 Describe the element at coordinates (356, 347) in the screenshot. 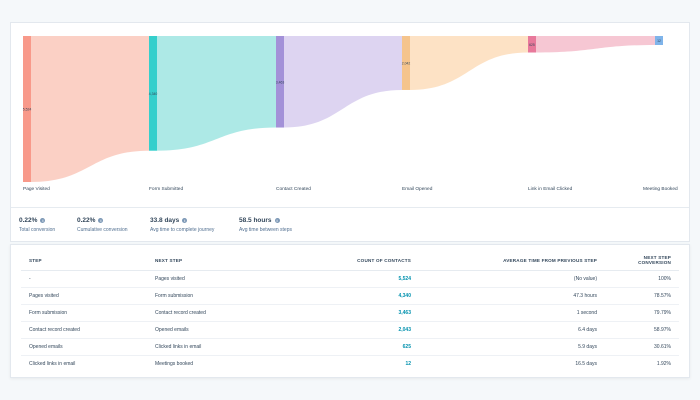

I see `cell-count: 625` at that location.